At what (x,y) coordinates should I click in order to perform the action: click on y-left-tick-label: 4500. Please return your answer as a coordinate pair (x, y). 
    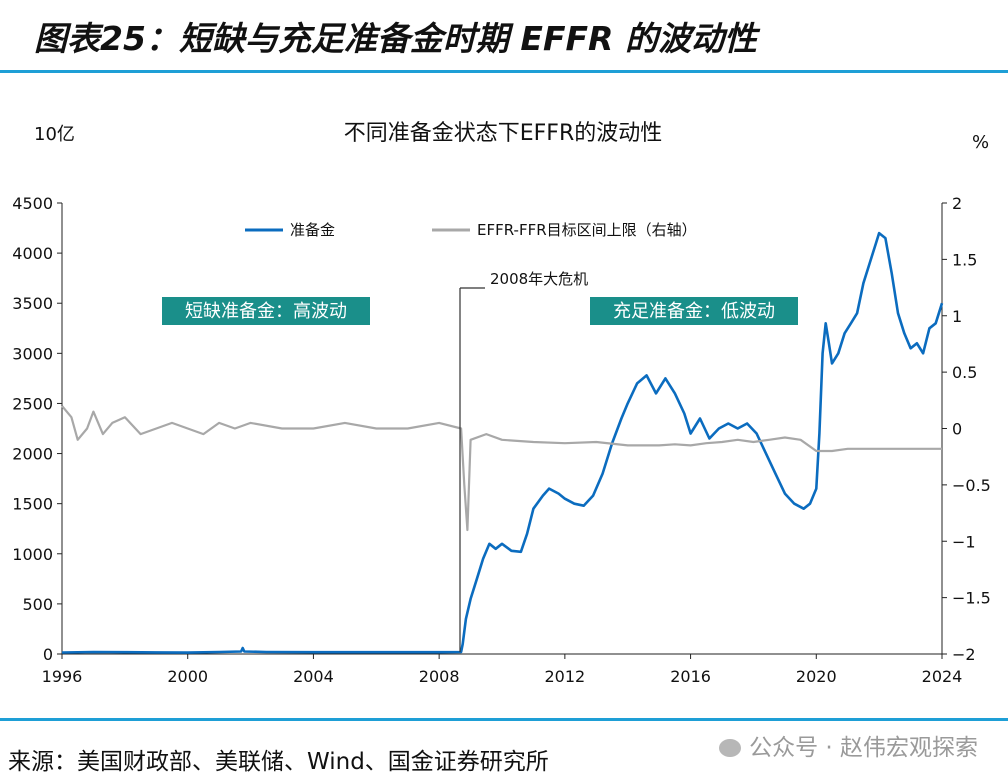
    Looking at the image, I should click on (32, 203).